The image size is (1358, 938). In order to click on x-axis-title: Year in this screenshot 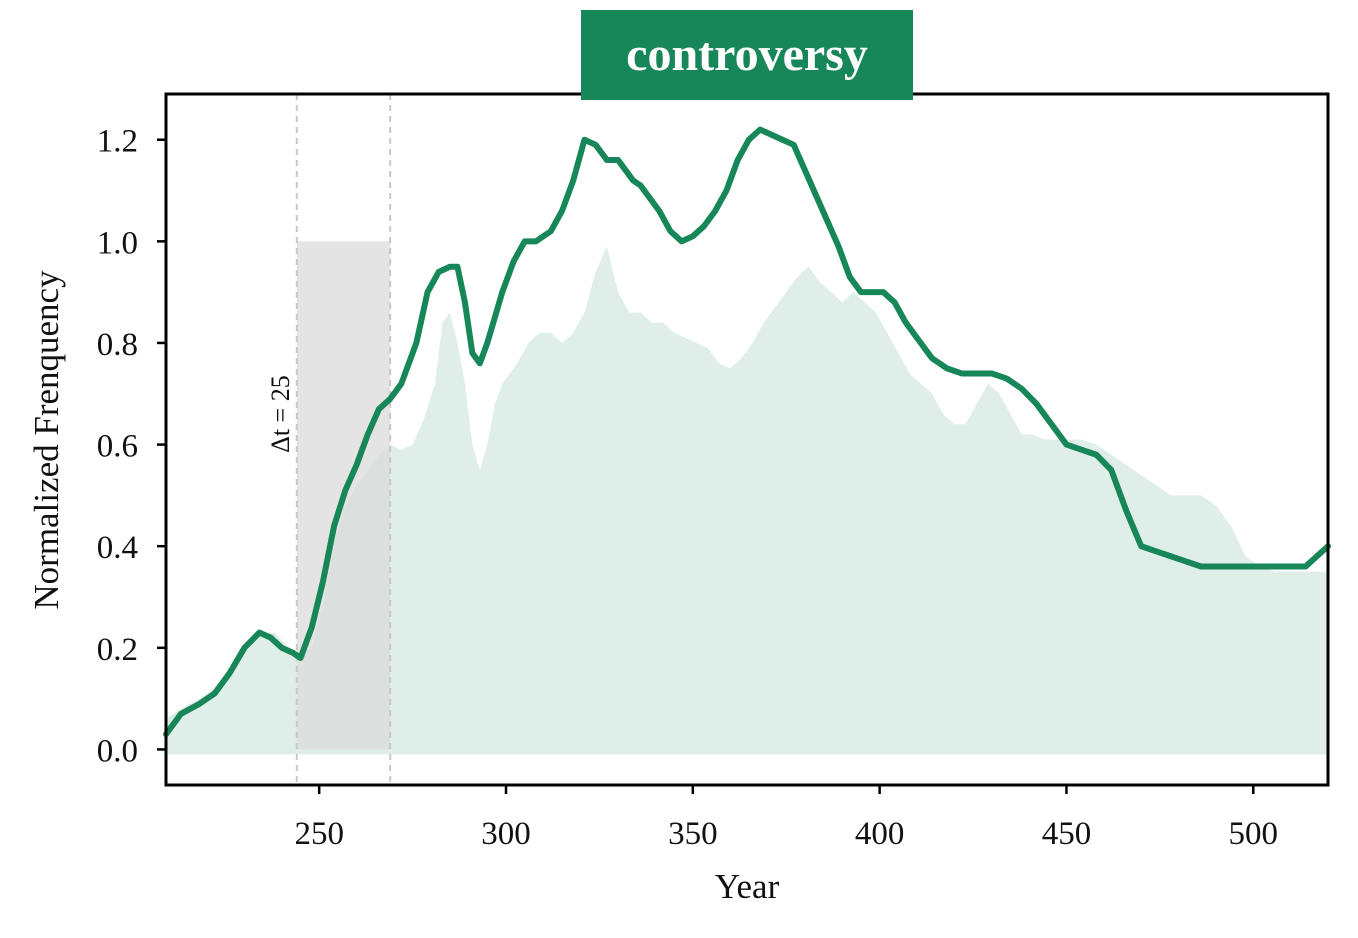, I will do `click(747, 886)`.